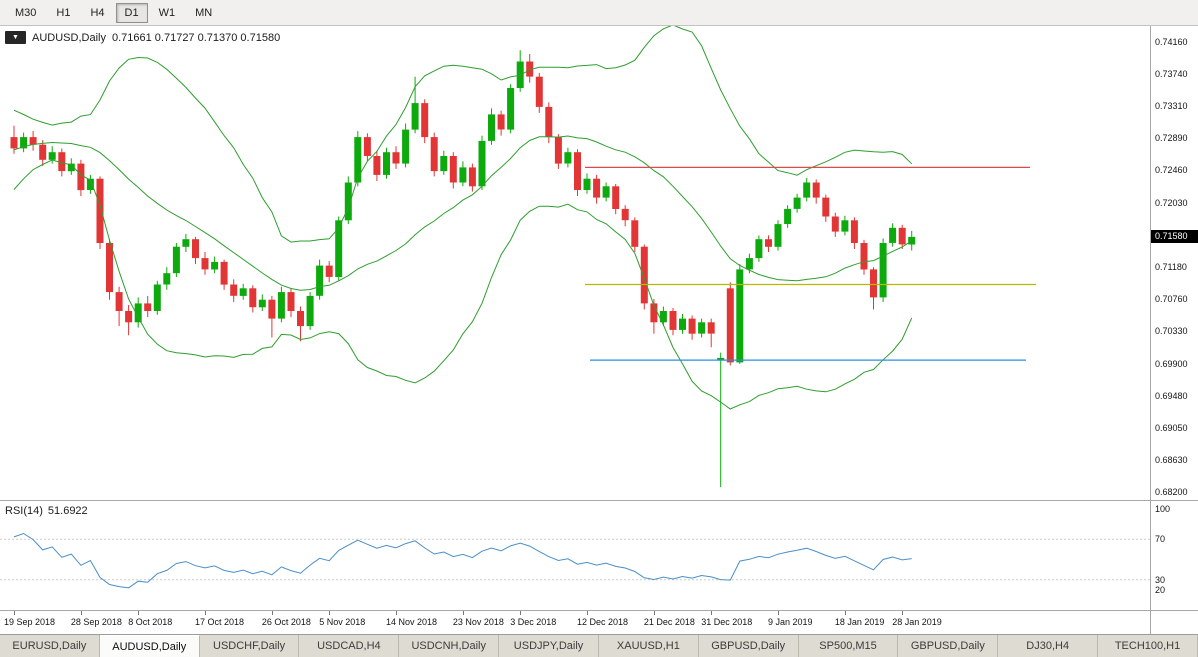 The image size is (1198, 657). Describe the element at coordinates (15, 37) in the screenshot. I see `chart-dropdown-arrow-icon: ▼` at that location.